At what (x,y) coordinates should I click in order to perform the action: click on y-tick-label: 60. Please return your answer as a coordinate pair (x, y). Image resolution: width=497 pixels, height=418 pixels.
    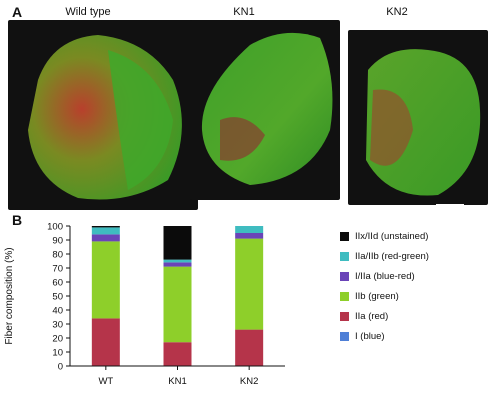
    Looking at the image, I should click on (57, 283).